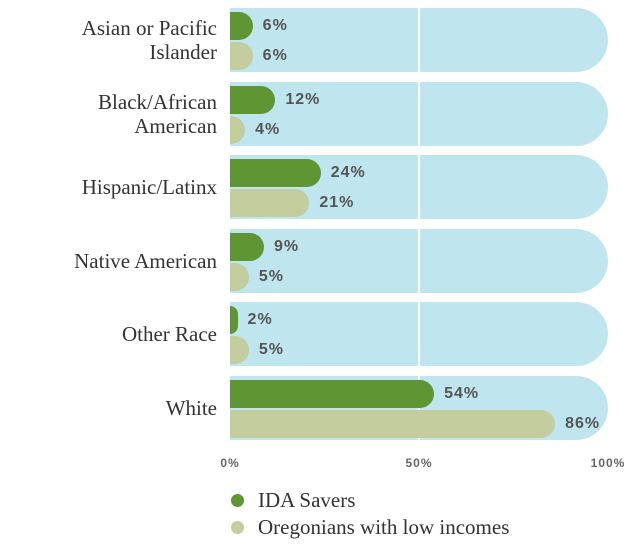 The width and height of the screenshot is (642, 557). I want to click on category-label: Black/African American, so click(157, 113).